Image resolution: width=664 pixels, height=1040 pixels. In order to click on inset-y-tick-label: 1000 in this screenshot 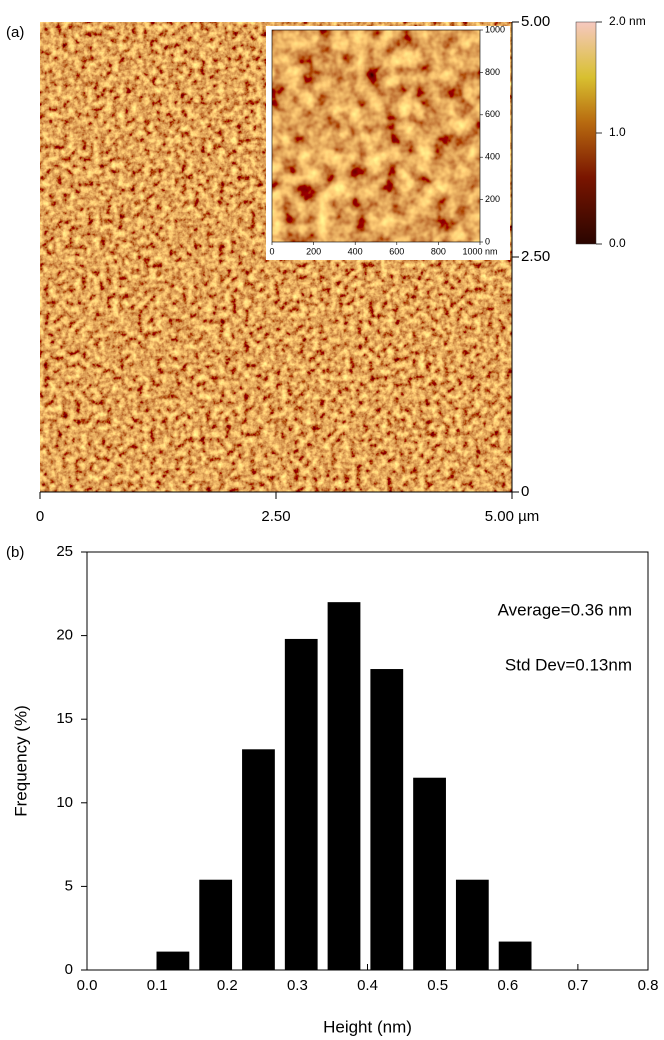, I will do `click(495, 29)`.